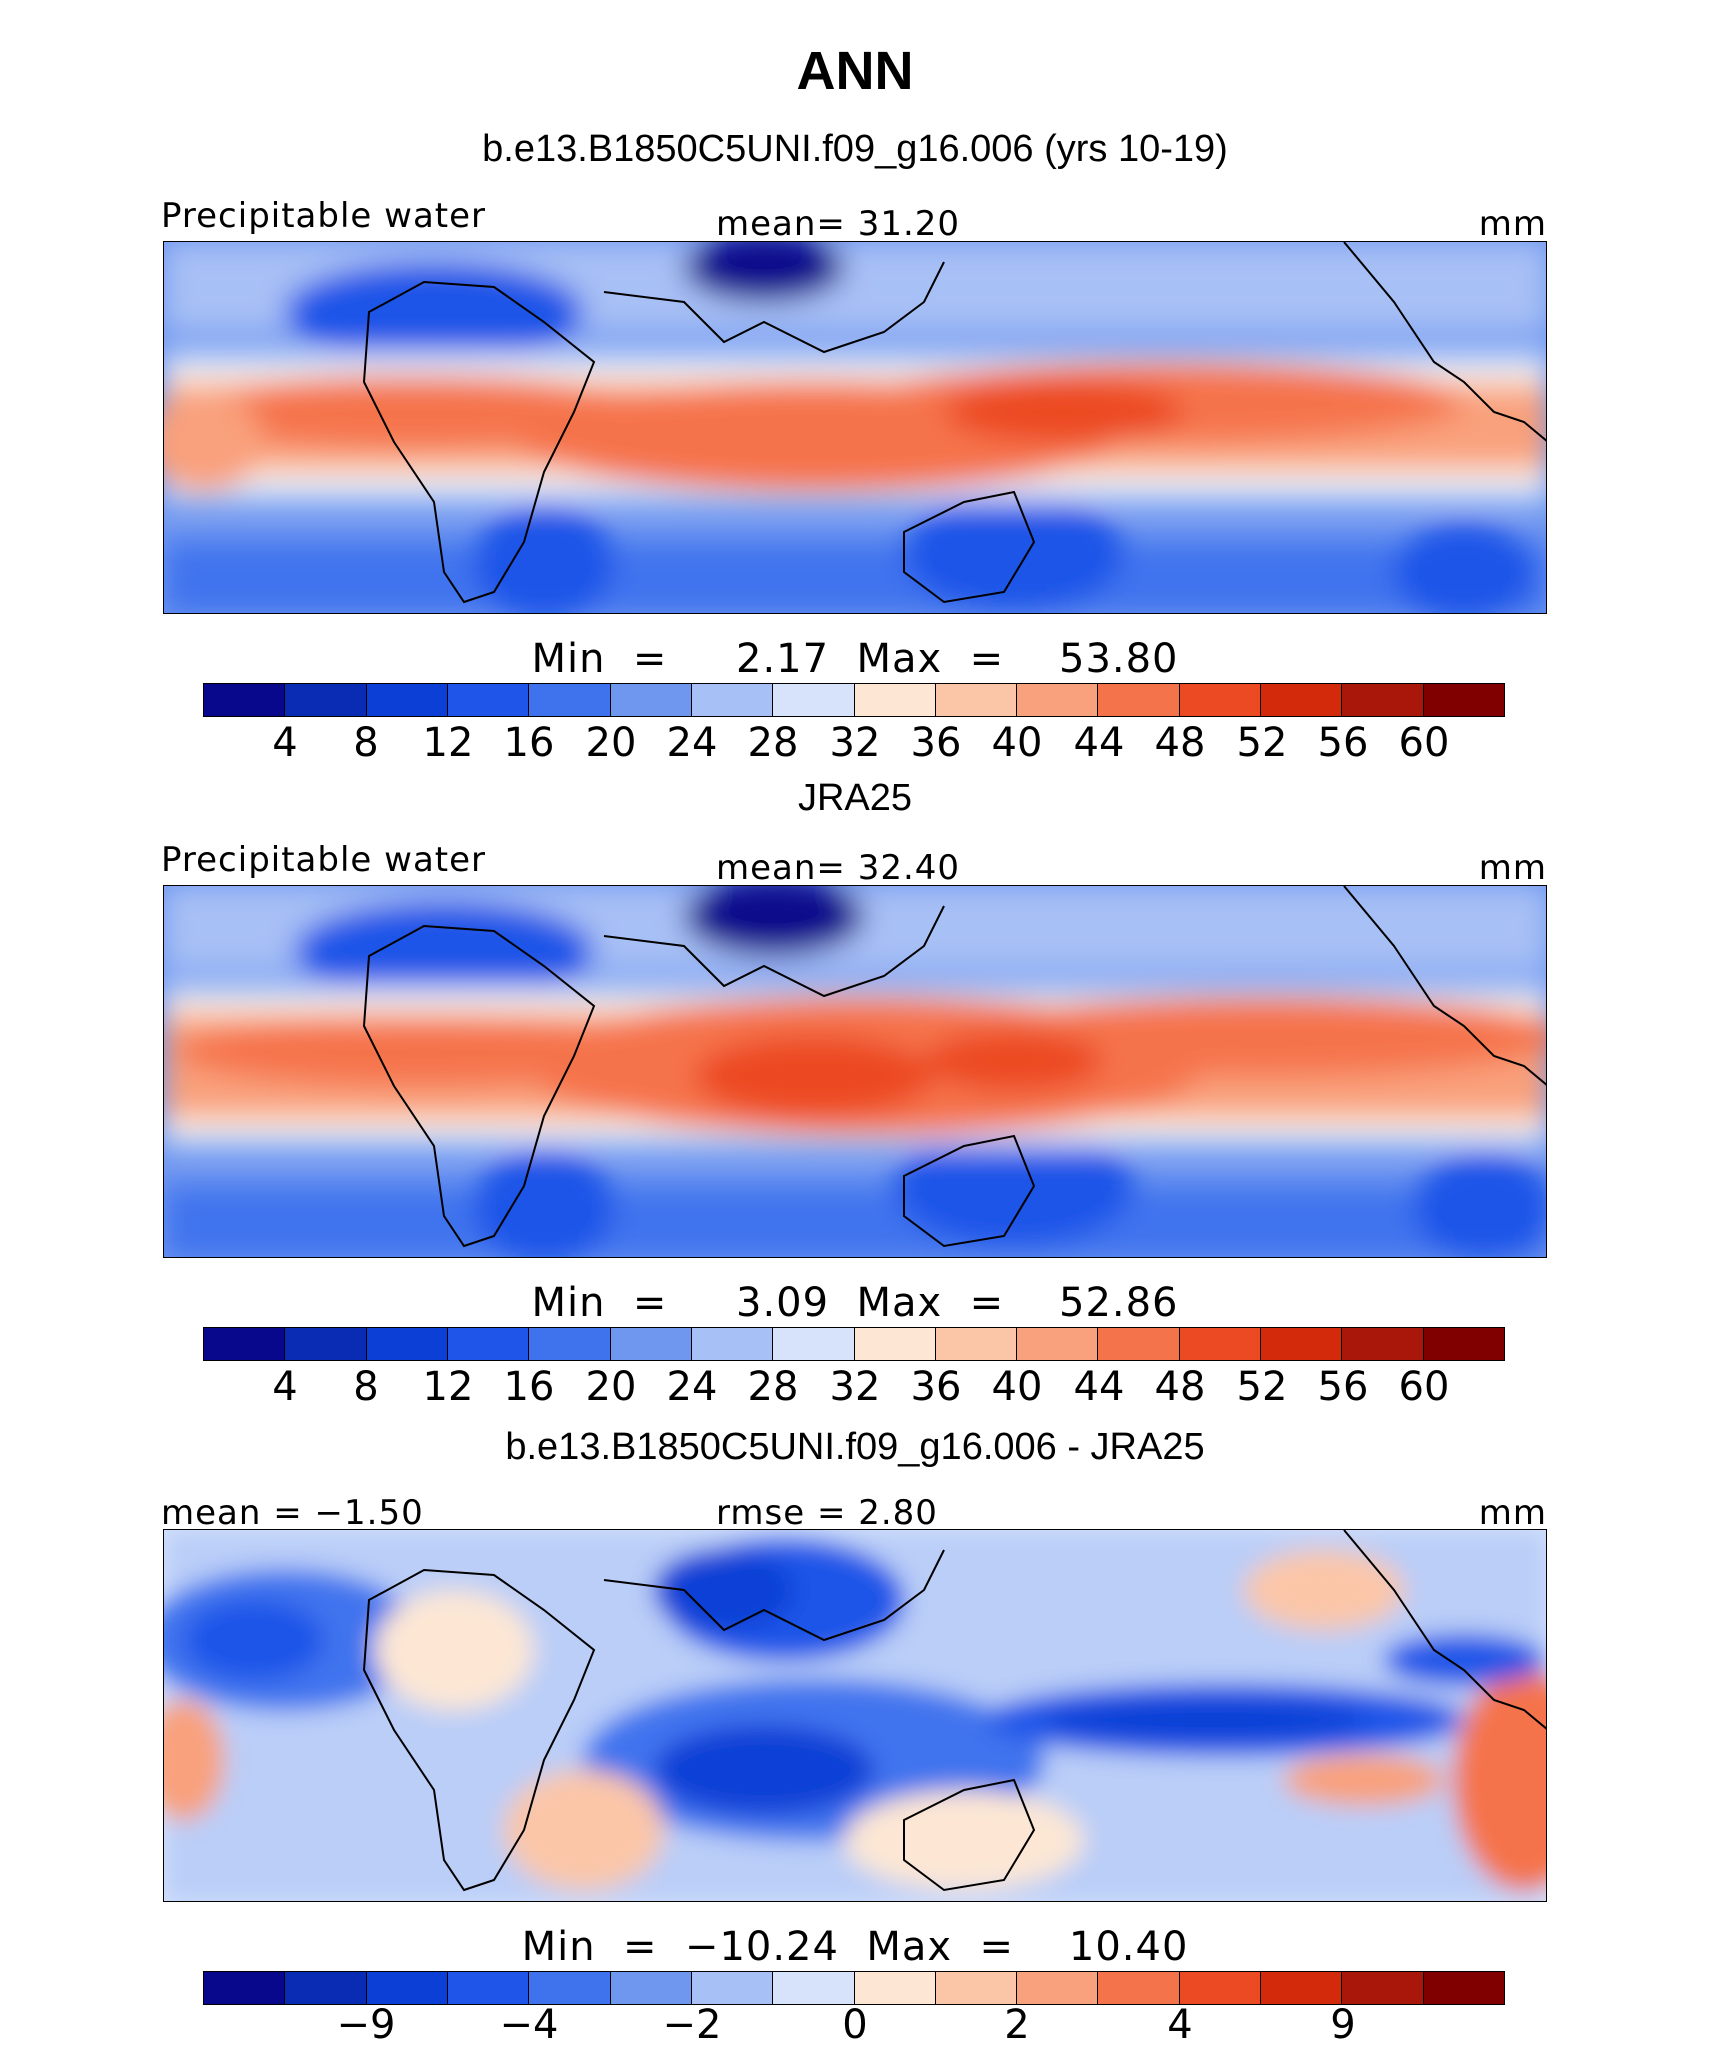 This screenshot has height=2051, width=1710. I want to click on panel-1-units-label: mm, so click(1512, 224).